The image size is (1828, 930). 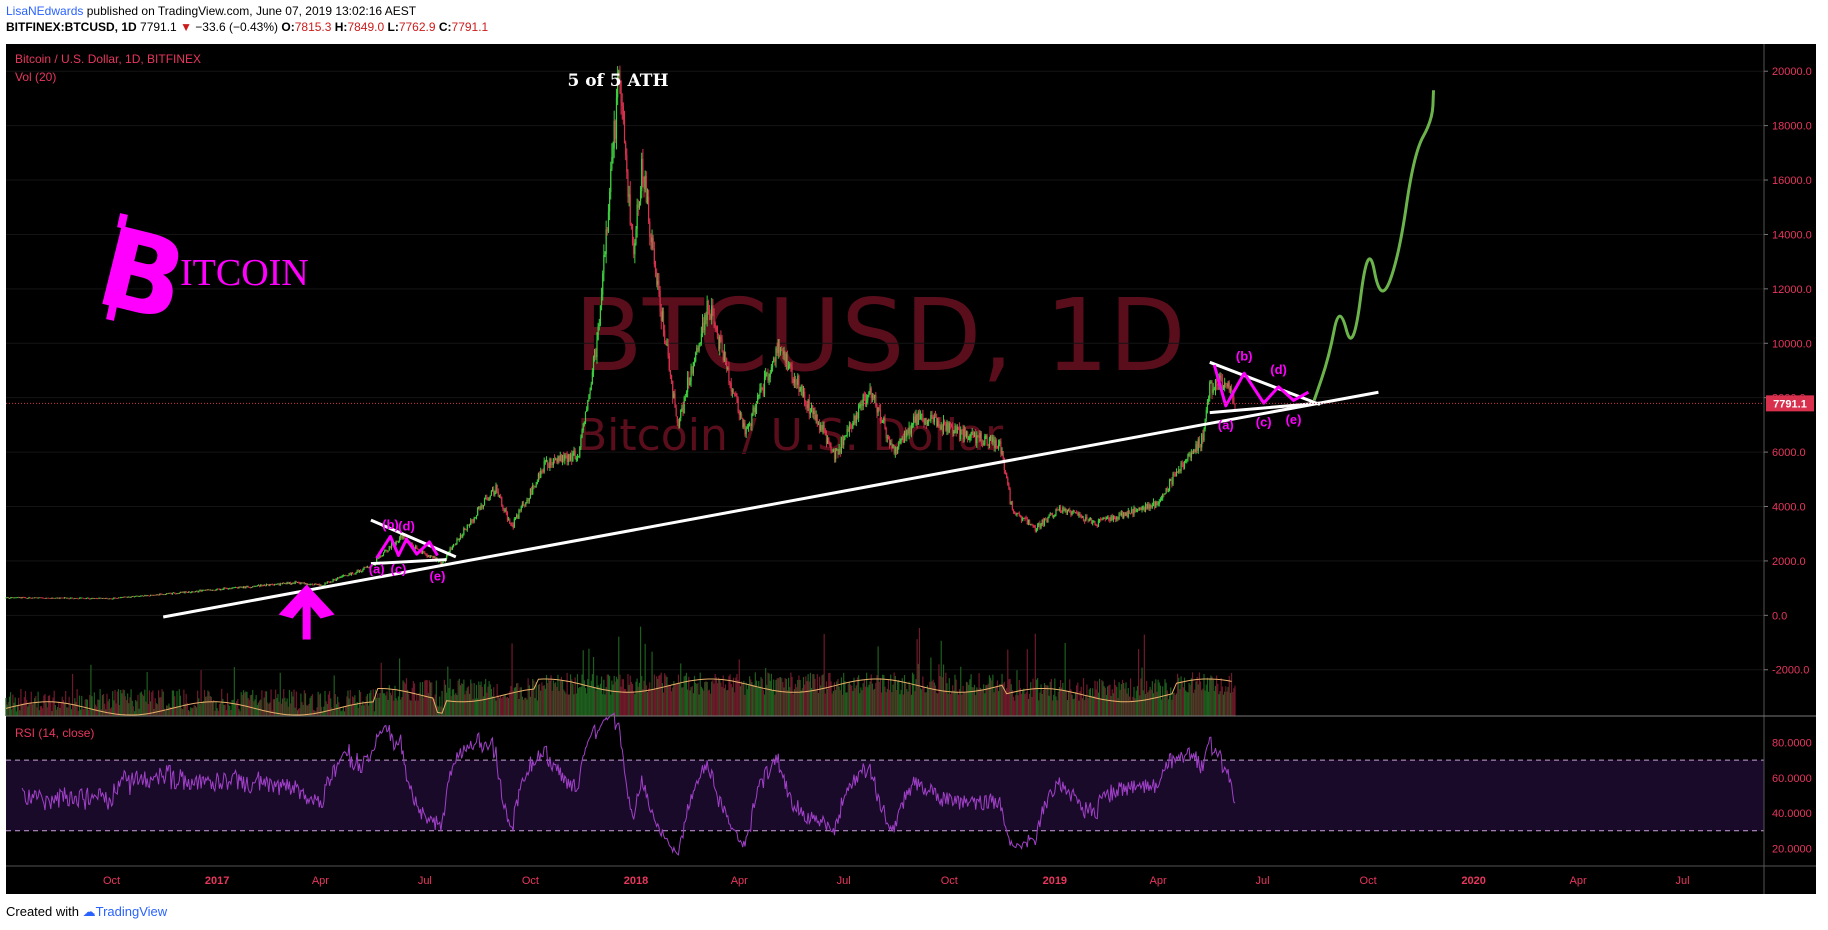 I want to click on price-tick-label: 4000.0, so click(x=1789, y=508).